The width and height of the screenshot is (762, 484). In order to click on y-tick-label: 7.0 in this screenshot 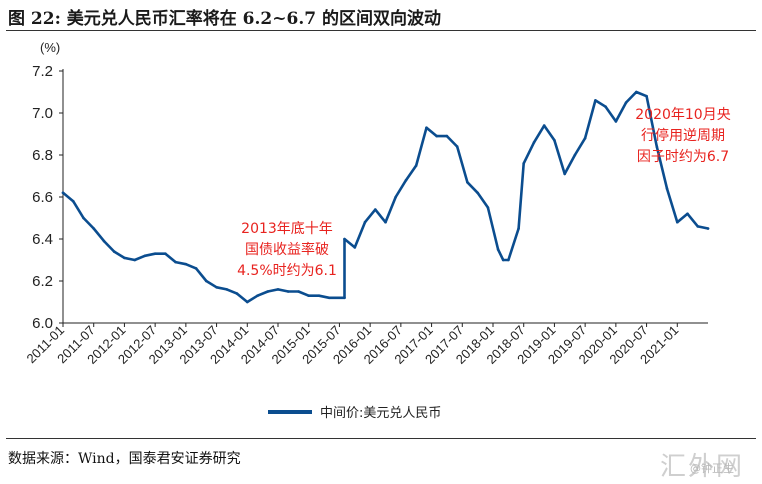, I will do `click(42, 113)`.